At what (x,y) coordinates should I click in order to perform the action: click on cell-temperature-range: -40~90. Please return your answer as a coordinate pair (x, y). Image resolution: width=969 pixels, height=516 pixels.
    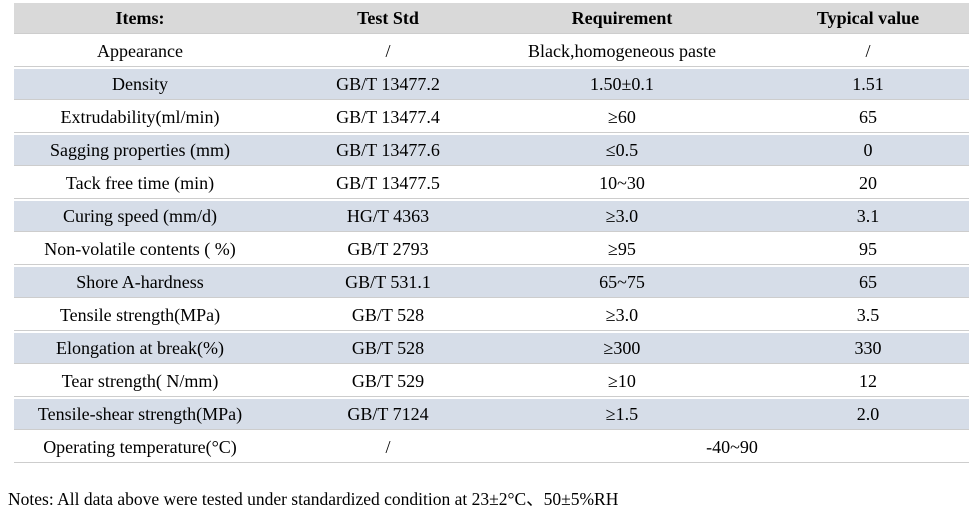
    Looking at the image, I should click on (739, 447).